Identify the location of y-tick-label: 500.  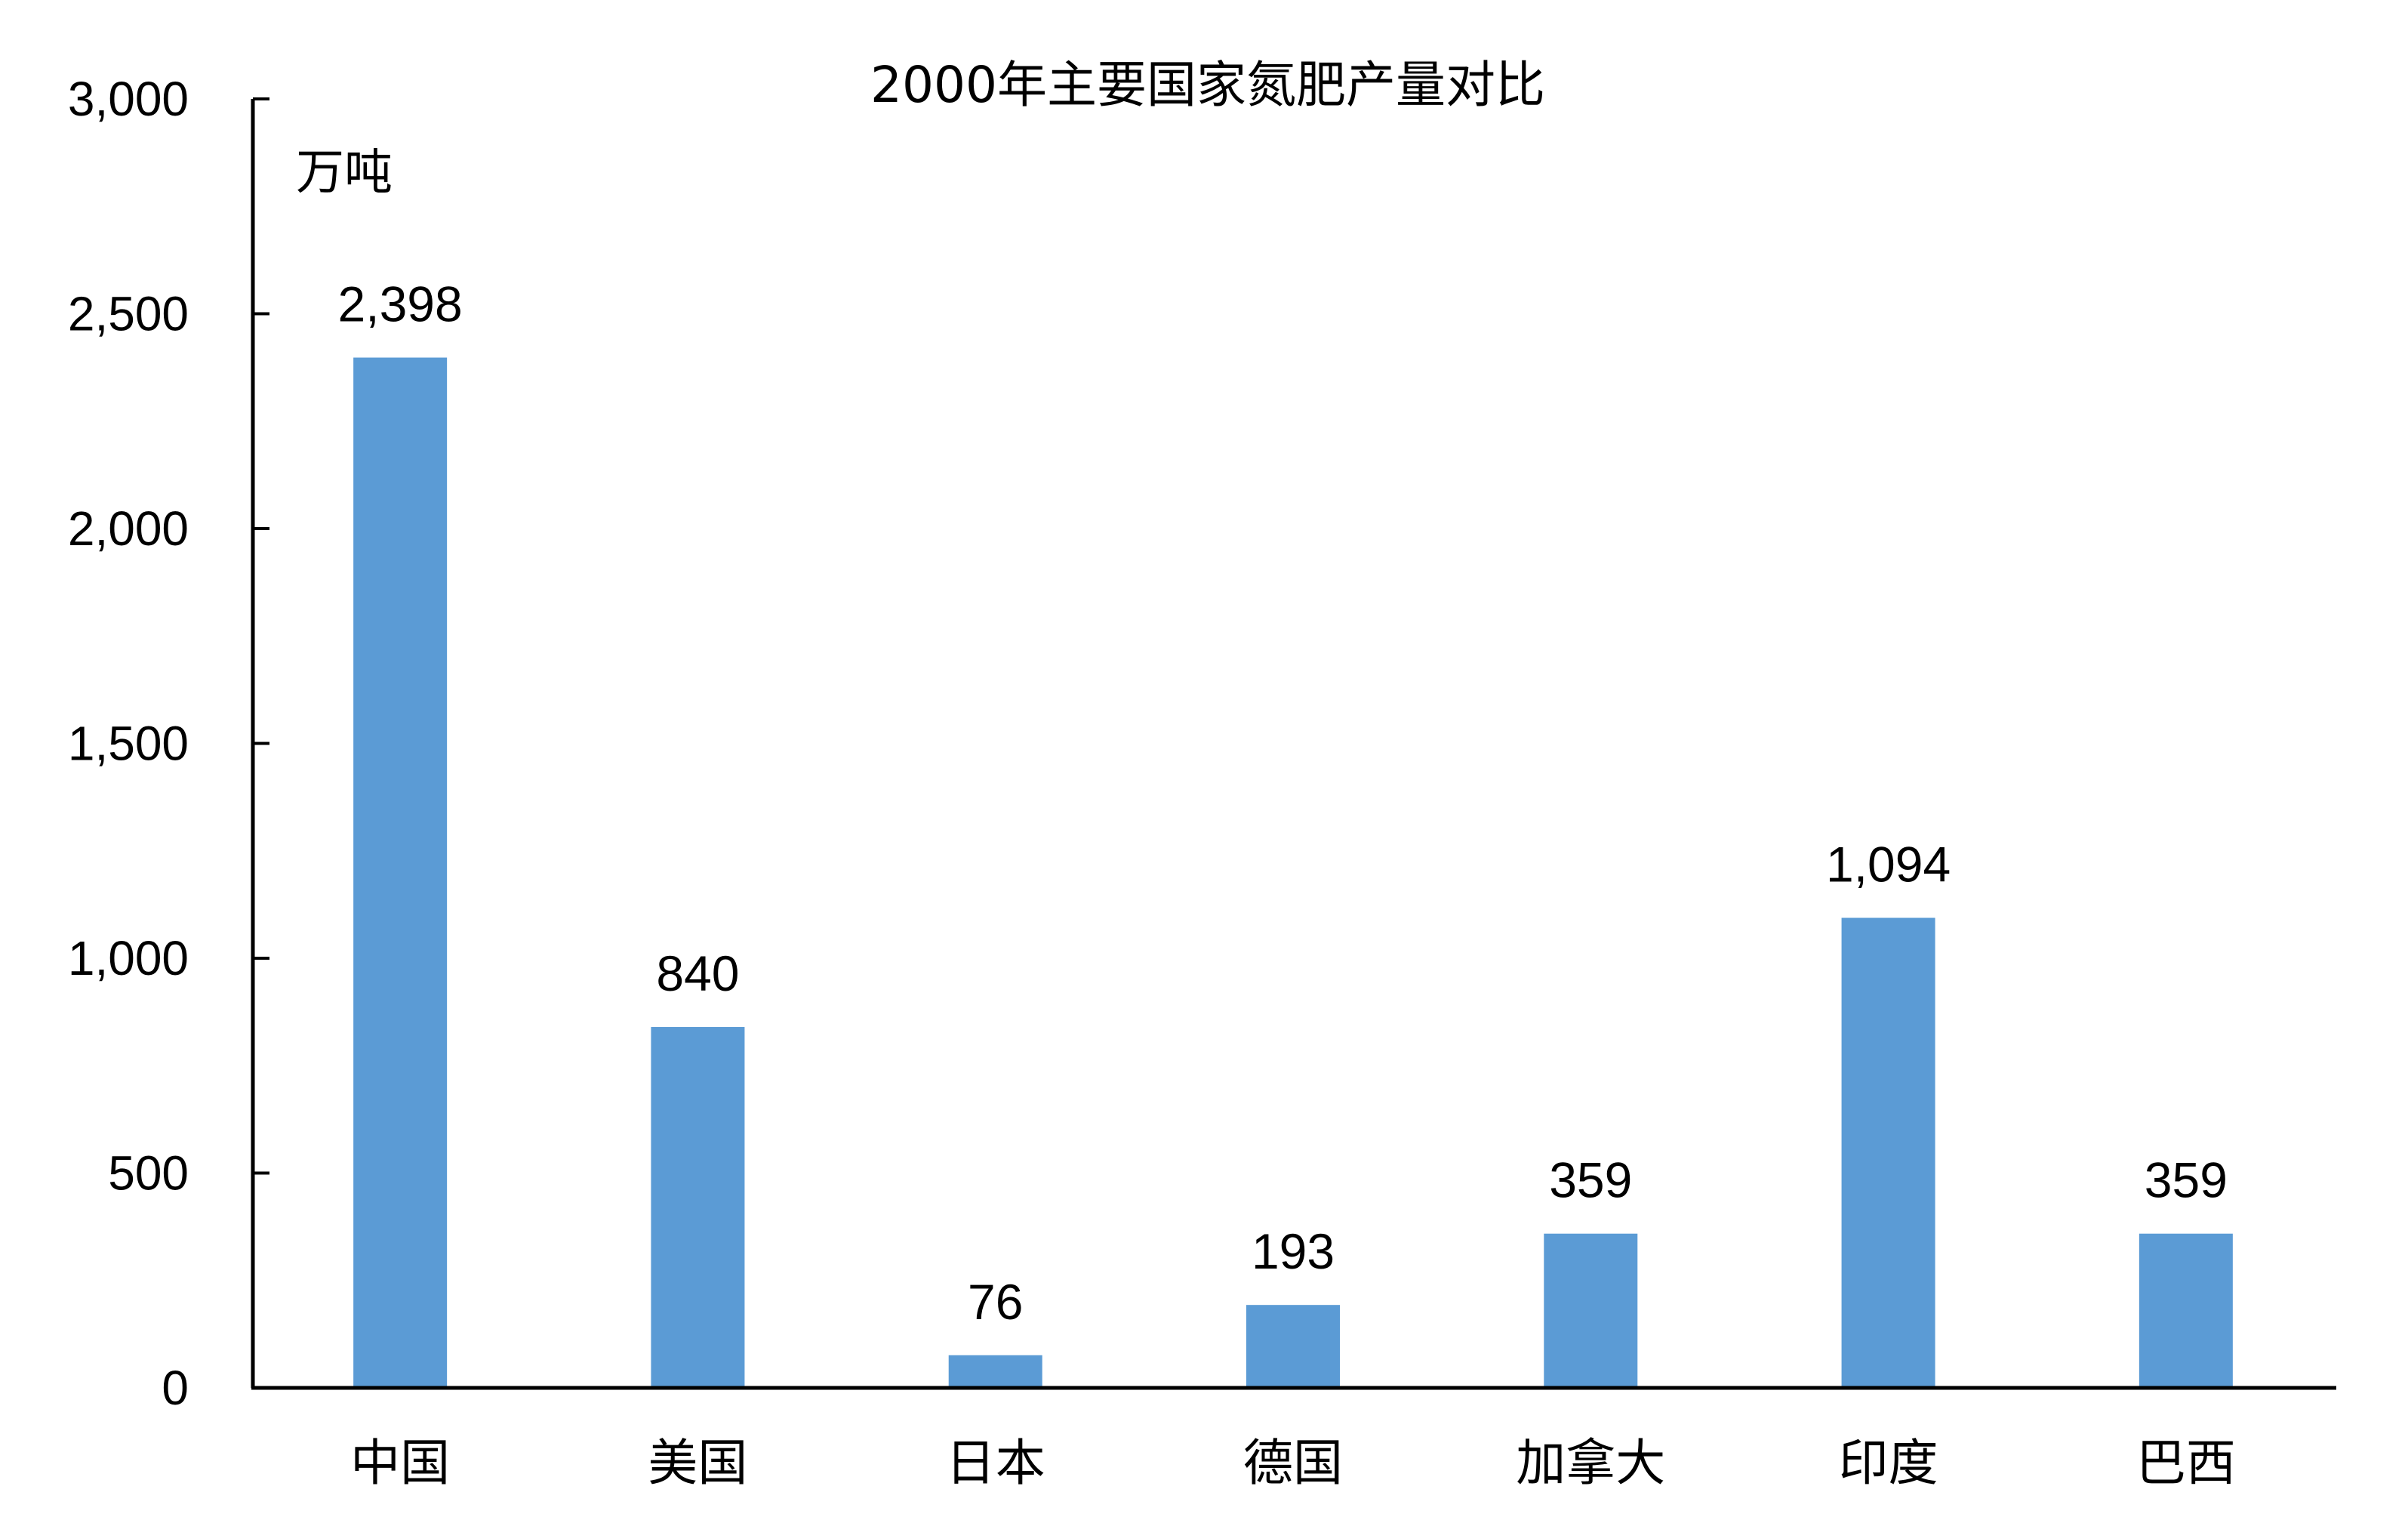
(148, 1173).